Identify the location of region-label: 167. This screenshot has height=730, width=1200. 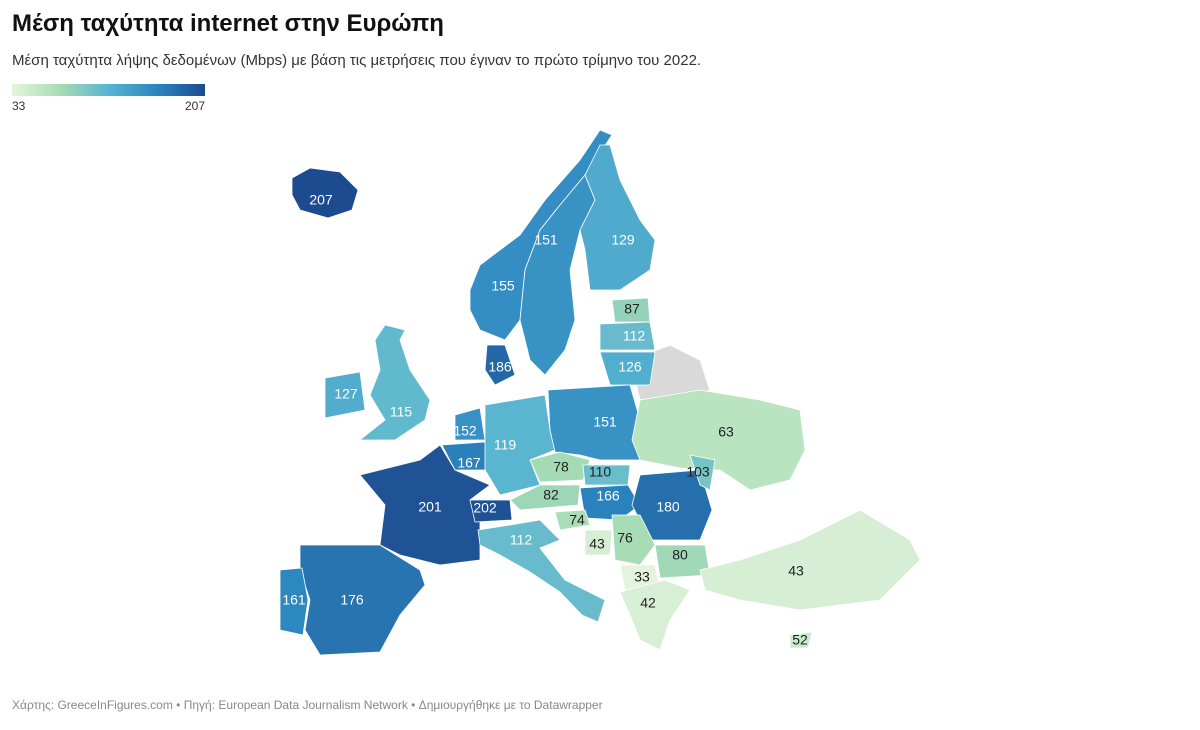
(469, 463).